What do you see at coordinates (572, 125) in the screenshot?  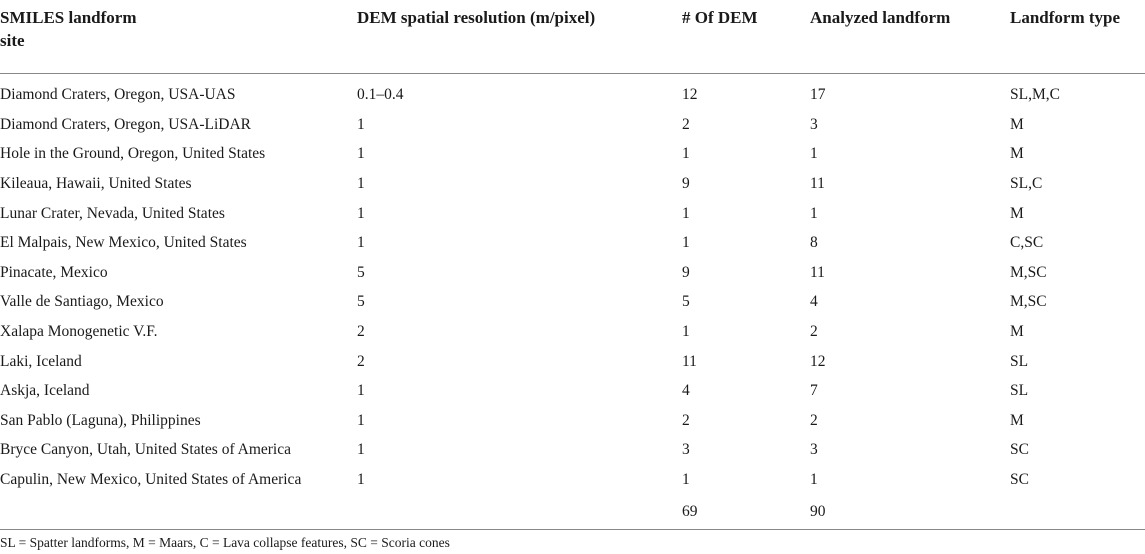 I see `table-row: Diamond Craters, Oregon, USA-LiDAR 1 2 3 M` at bounding box center [572, 125].